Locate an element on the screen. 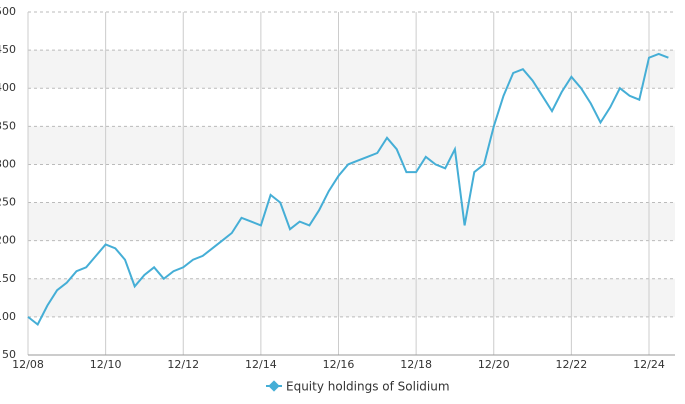 Image resolution: width=685 pixels, height=404 pixels. y-tick-label: 250 is located at coordinates (8, 202).